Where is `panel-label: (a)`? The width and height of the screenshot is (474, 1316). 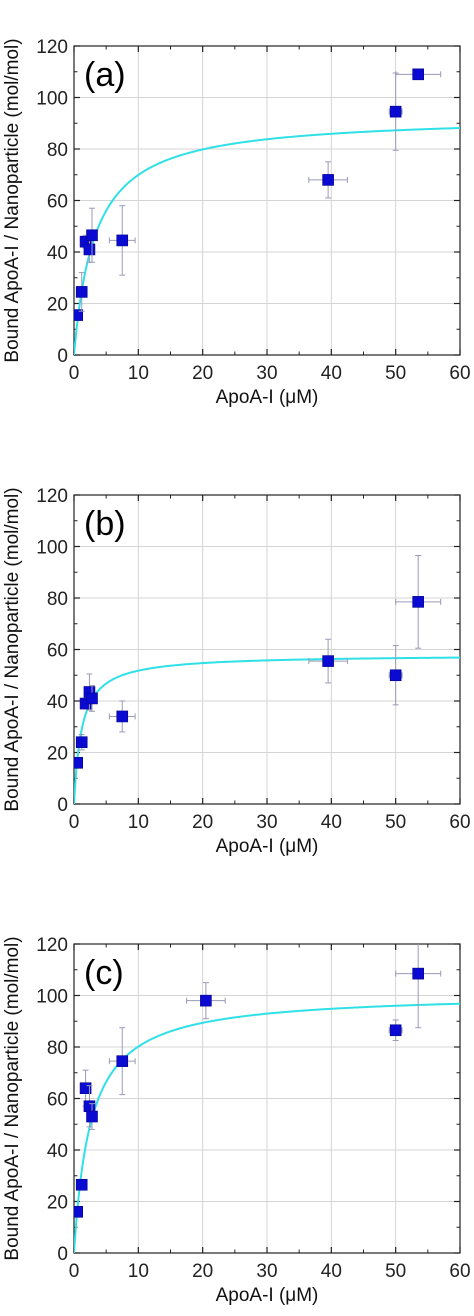 panel-label: (a) is located at coordinates (105, 75).